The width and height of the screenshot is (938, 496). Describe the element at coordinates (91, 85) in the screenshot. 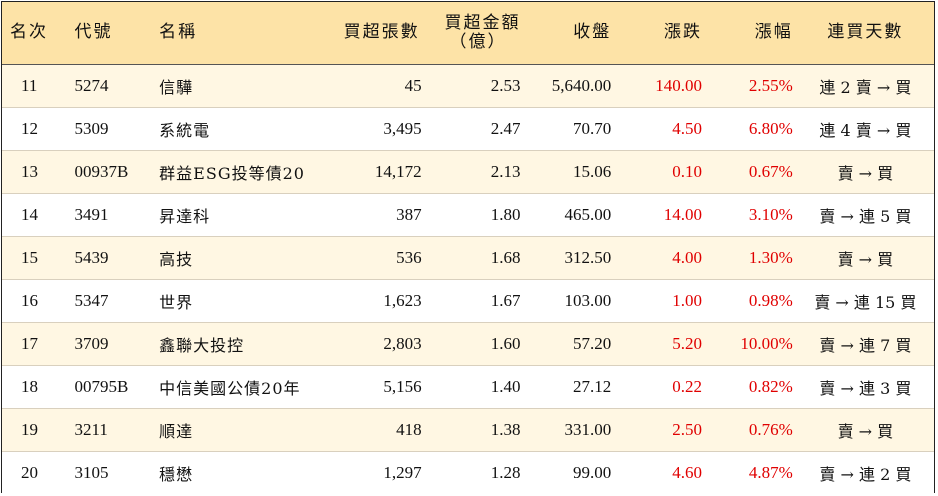

I see `cell-code: 5274` at that location.